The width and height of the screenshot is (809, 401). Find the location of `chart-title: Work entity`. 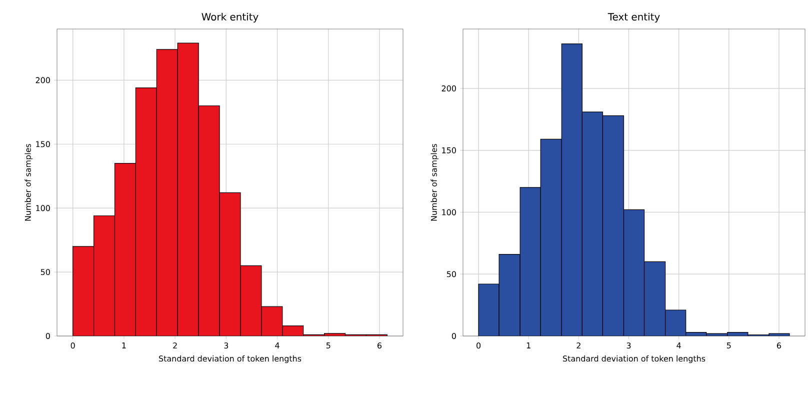

chart-title: Work entity is located at coordinates (230, 17).